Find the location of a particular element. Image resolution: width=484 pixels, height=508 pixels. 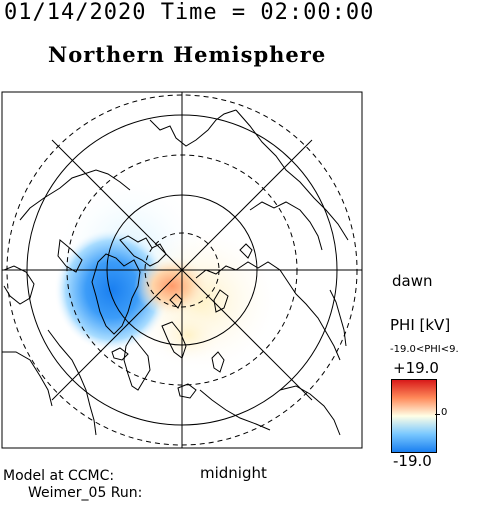

hemisphere-title: Northern Hemisphere is located at coordinates (187, 54).